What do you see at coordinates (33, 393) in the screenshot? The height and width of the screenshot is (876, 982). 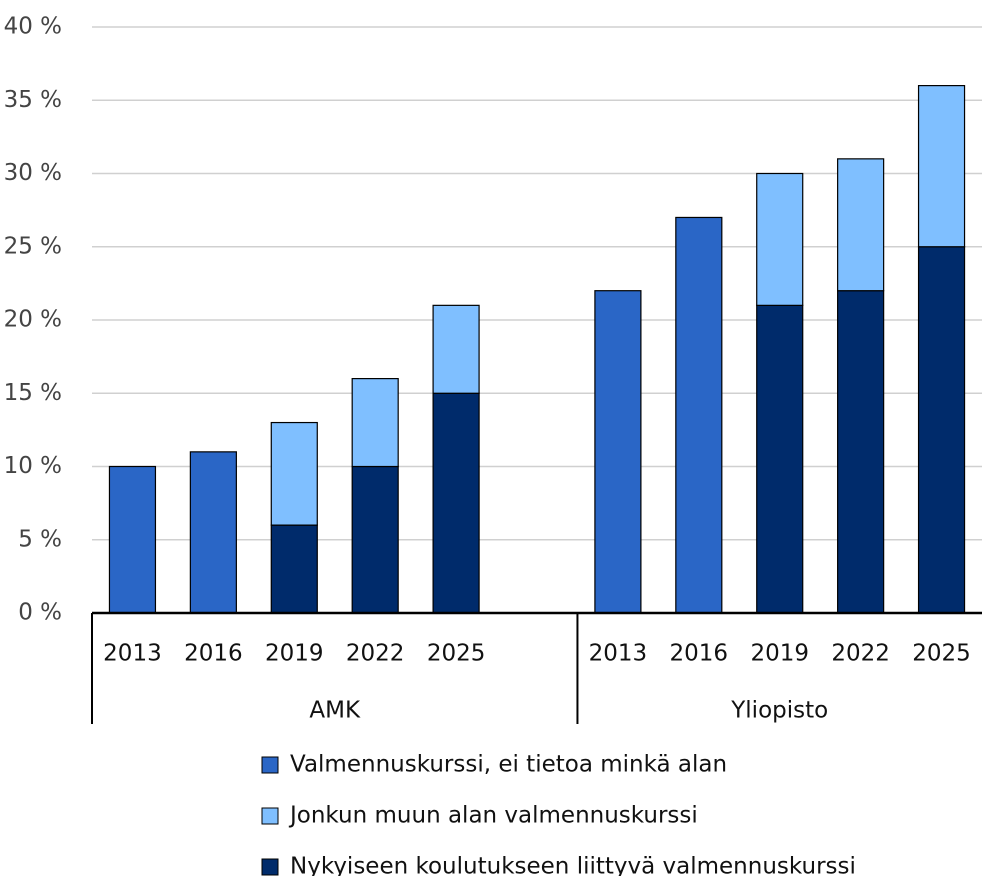 I see `y-tick-label: 15 %` at bounding box center [33, 393].